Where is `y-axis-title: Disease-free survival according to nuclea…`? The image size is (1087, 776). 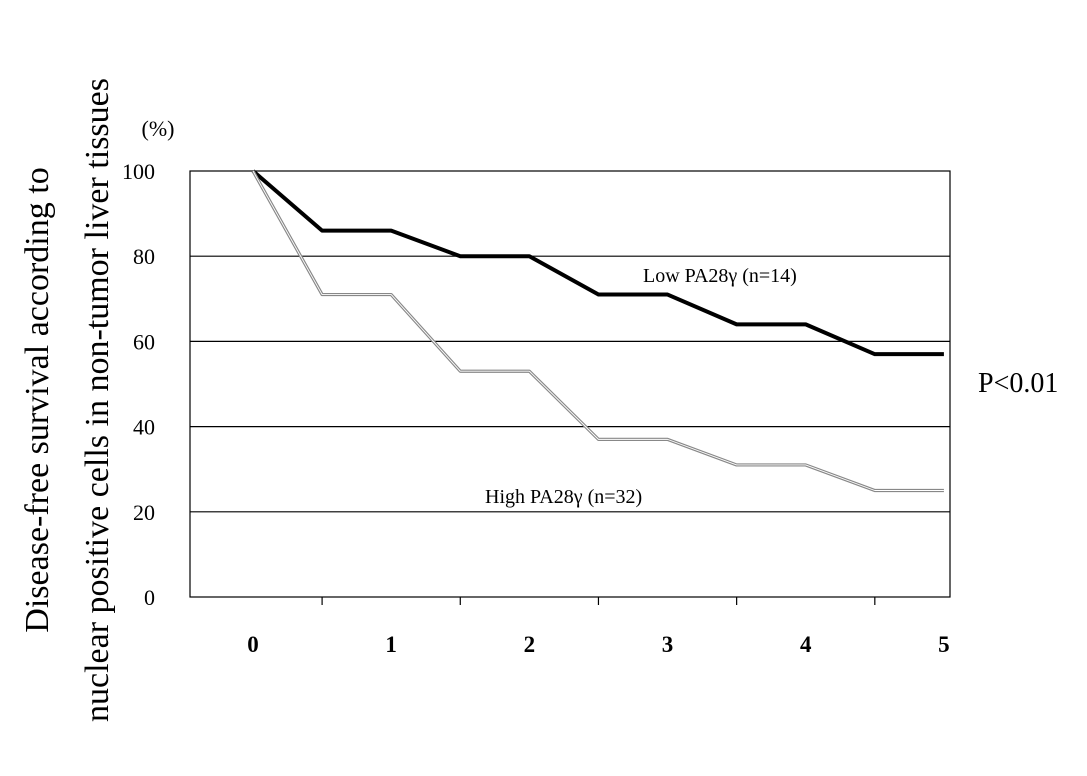 y-axis-title: Disease-free survival according to nuclea… is located at coordinates (67, 400).